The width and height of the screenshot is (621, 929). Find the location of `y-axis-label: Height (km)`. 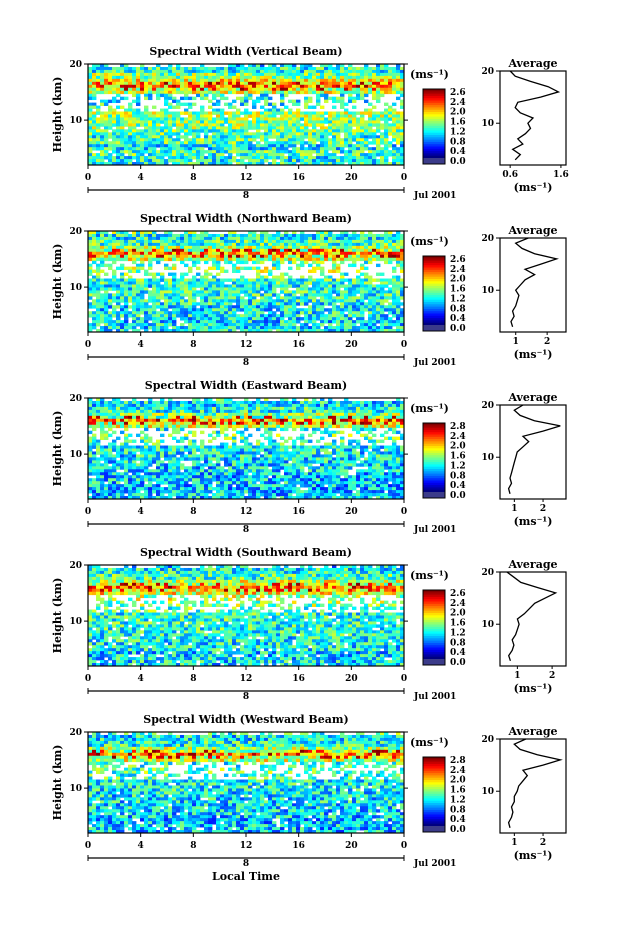

y-axis-label: Height (km) is located at coordinates (57, 282).